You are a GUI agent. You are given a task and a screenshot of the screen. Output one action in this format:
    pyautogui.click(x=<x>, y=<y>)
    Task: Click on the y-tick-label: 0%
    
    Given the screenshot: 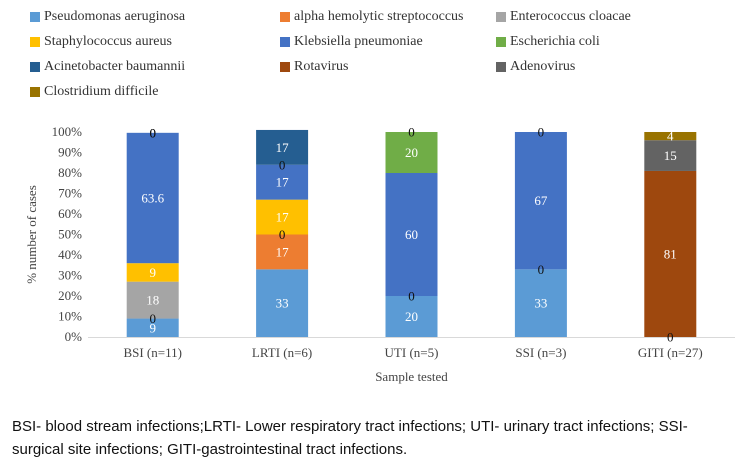 What is the action you would take?
    pyautogui.click(x=74, y=336)
    